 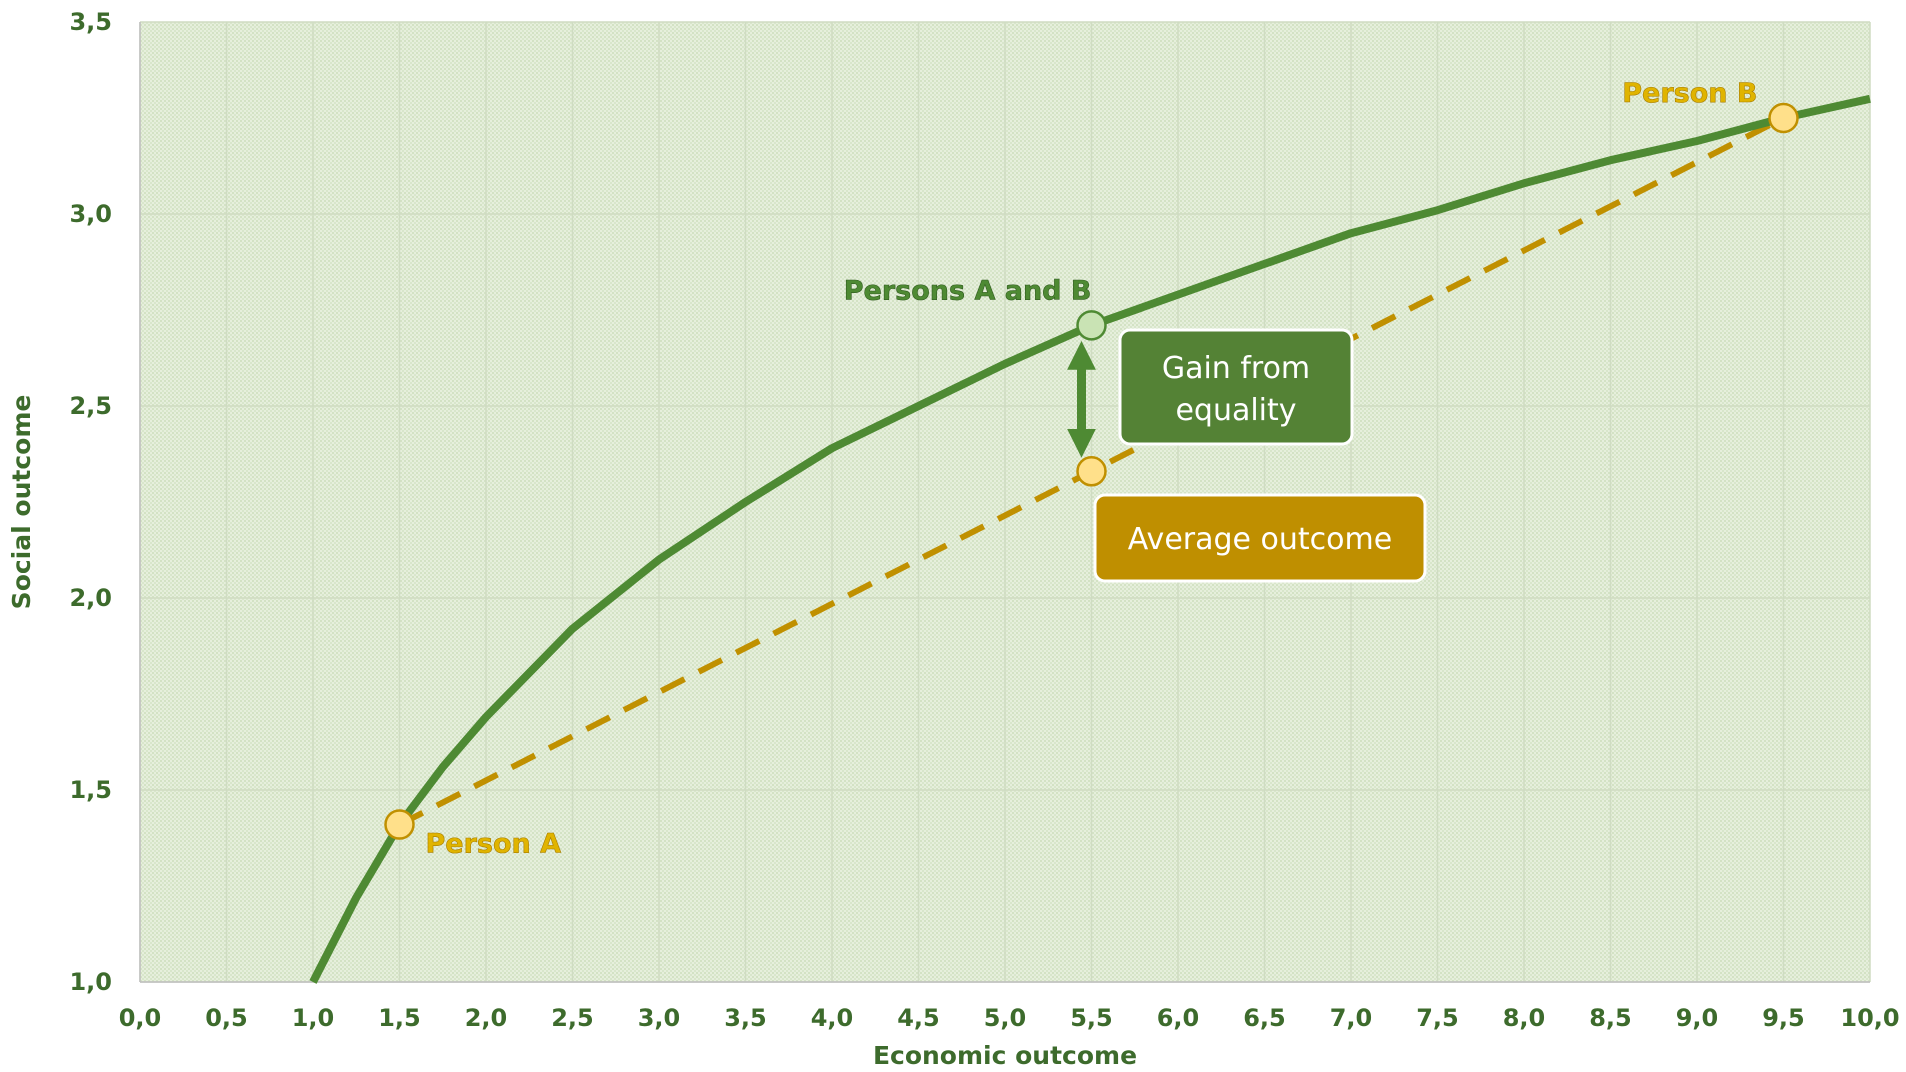 What do you see at coordinates (918, 1018) in the screenshot?
I see `x-tick-label: 4,5` at bounding box center [918, 1018].